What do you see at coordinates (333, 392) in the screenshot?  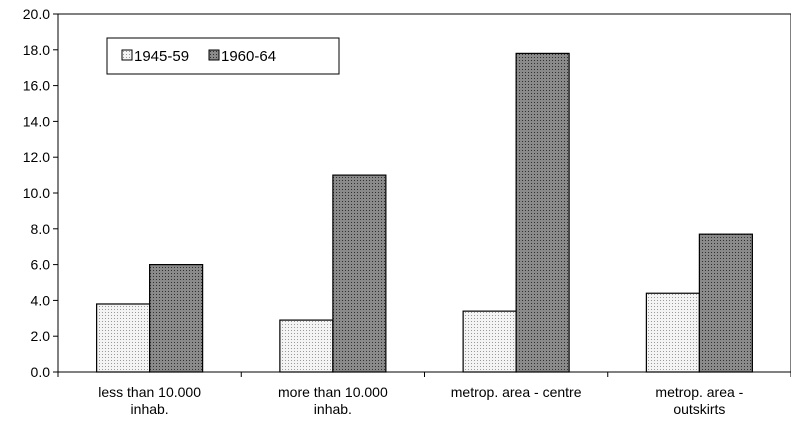 I see `x-category-label-line: more than 10.000` at bounding box center [333, 392].